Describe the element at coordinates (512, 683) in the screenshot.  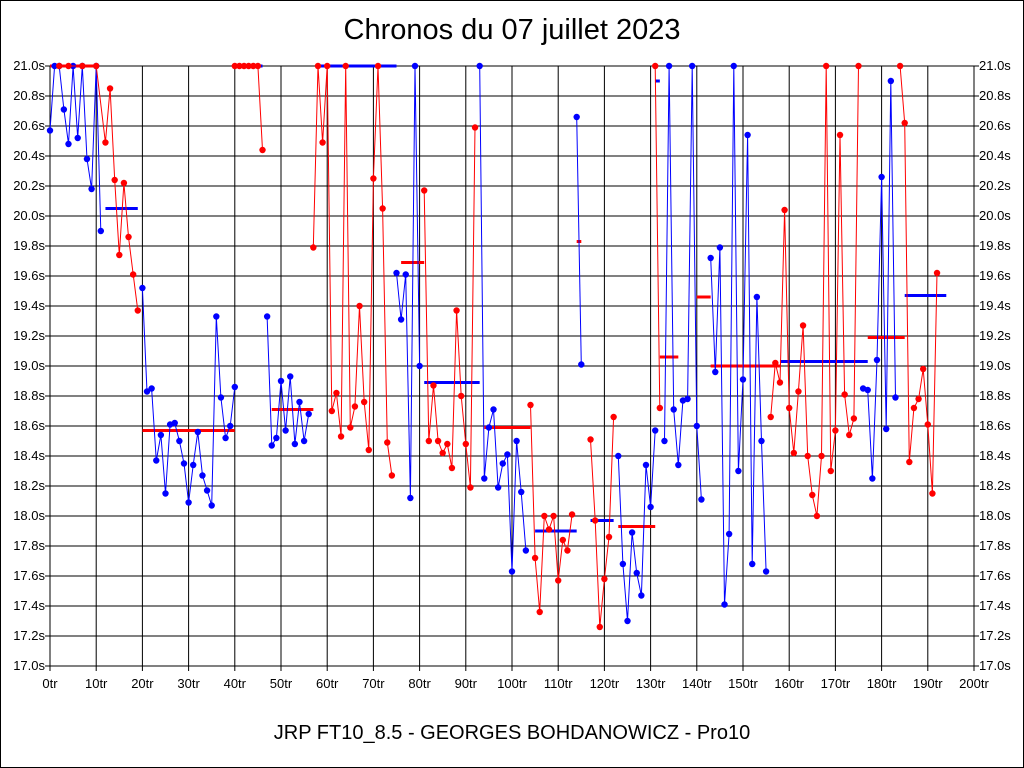
I see `x-tick-label: 100tr` at that location.